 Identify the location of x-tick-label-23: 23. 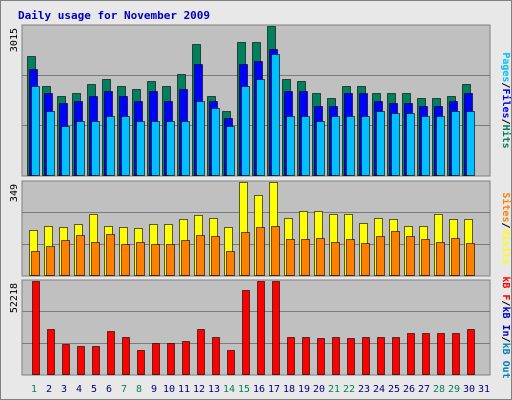
(364, 389).